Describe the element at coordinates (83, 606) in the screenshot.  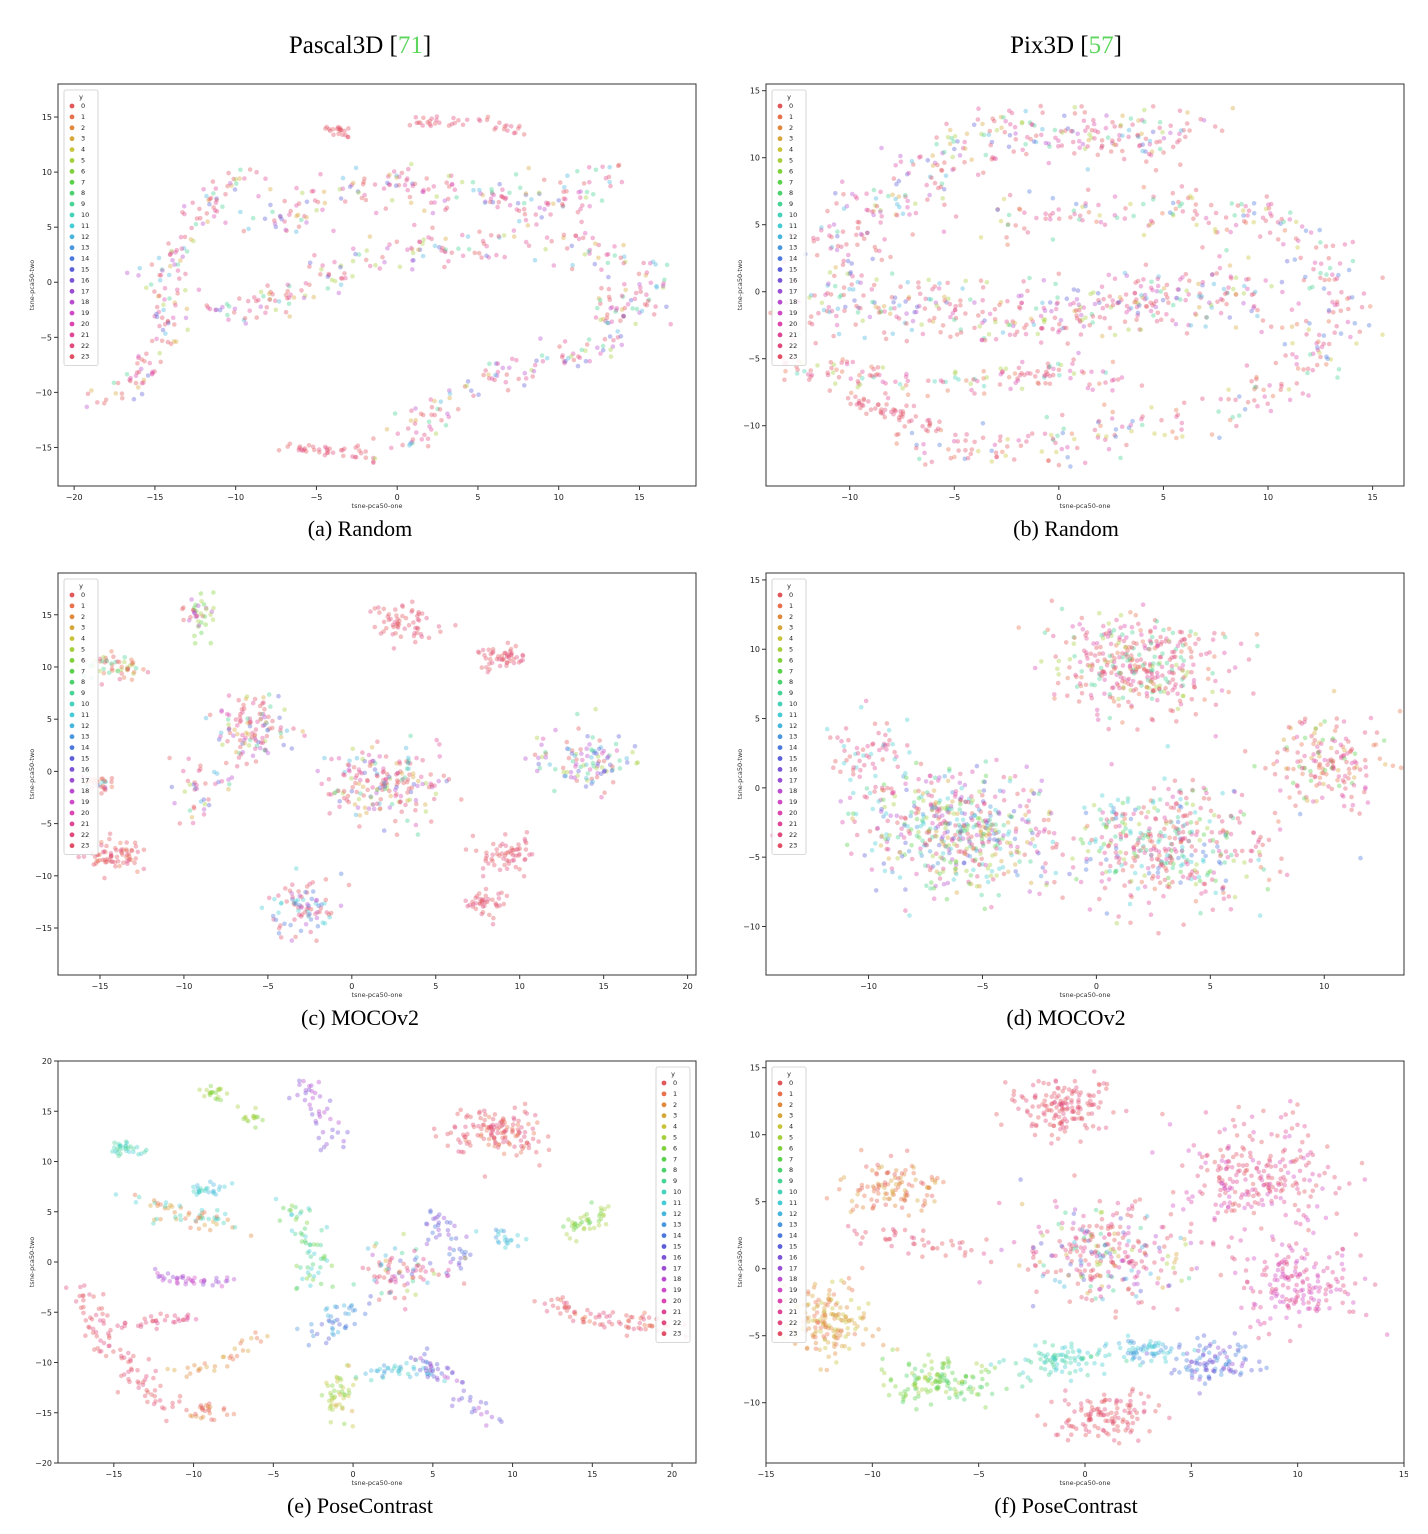
I see `legend-item-label: 1` at that location.